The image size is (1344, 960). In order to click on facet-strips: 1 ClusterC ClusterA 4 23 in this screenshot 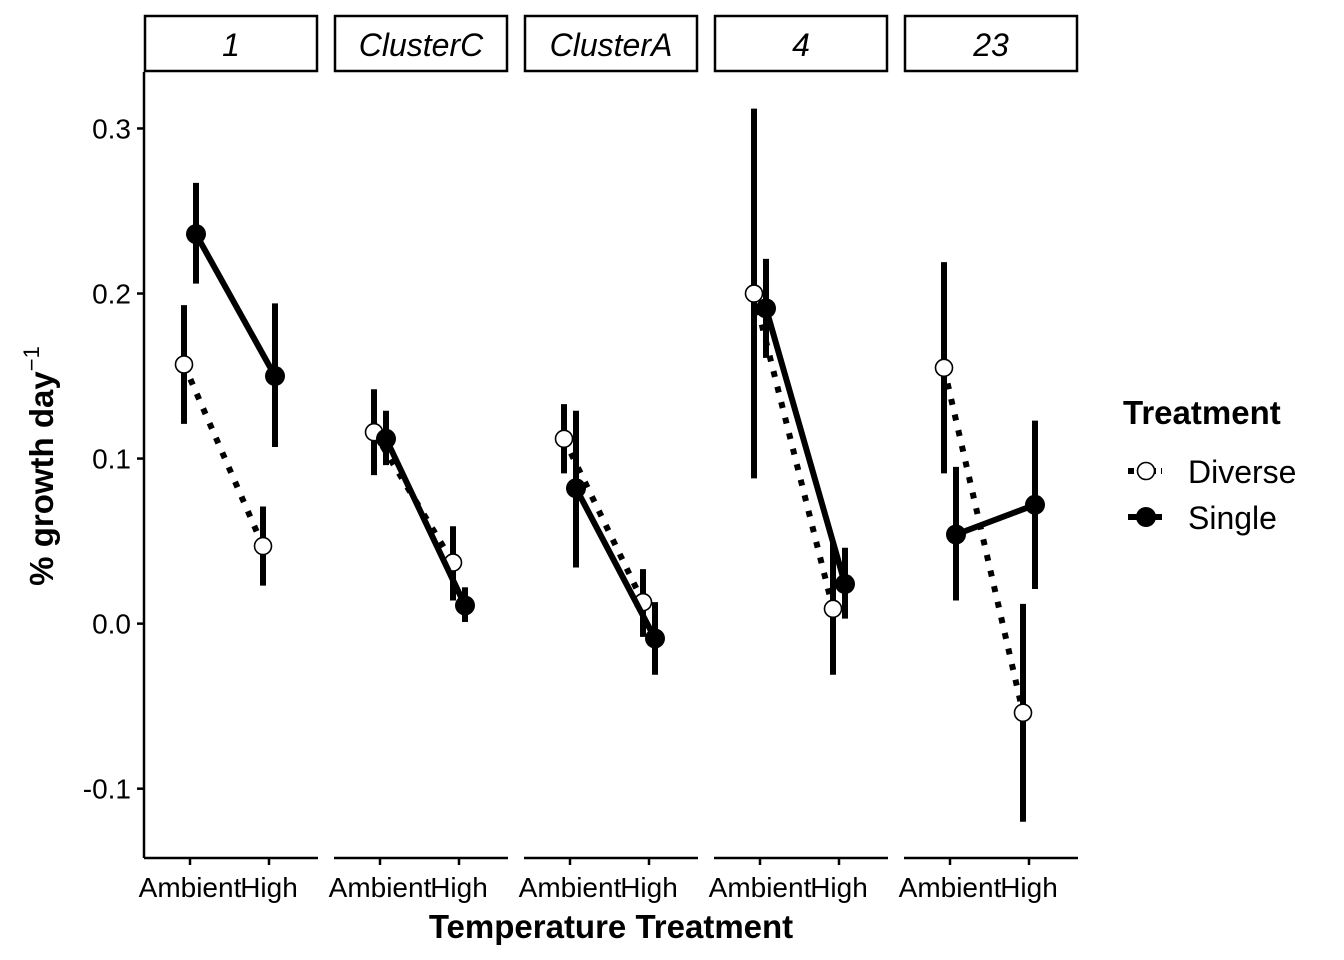, I will do `click(611, 43)`.